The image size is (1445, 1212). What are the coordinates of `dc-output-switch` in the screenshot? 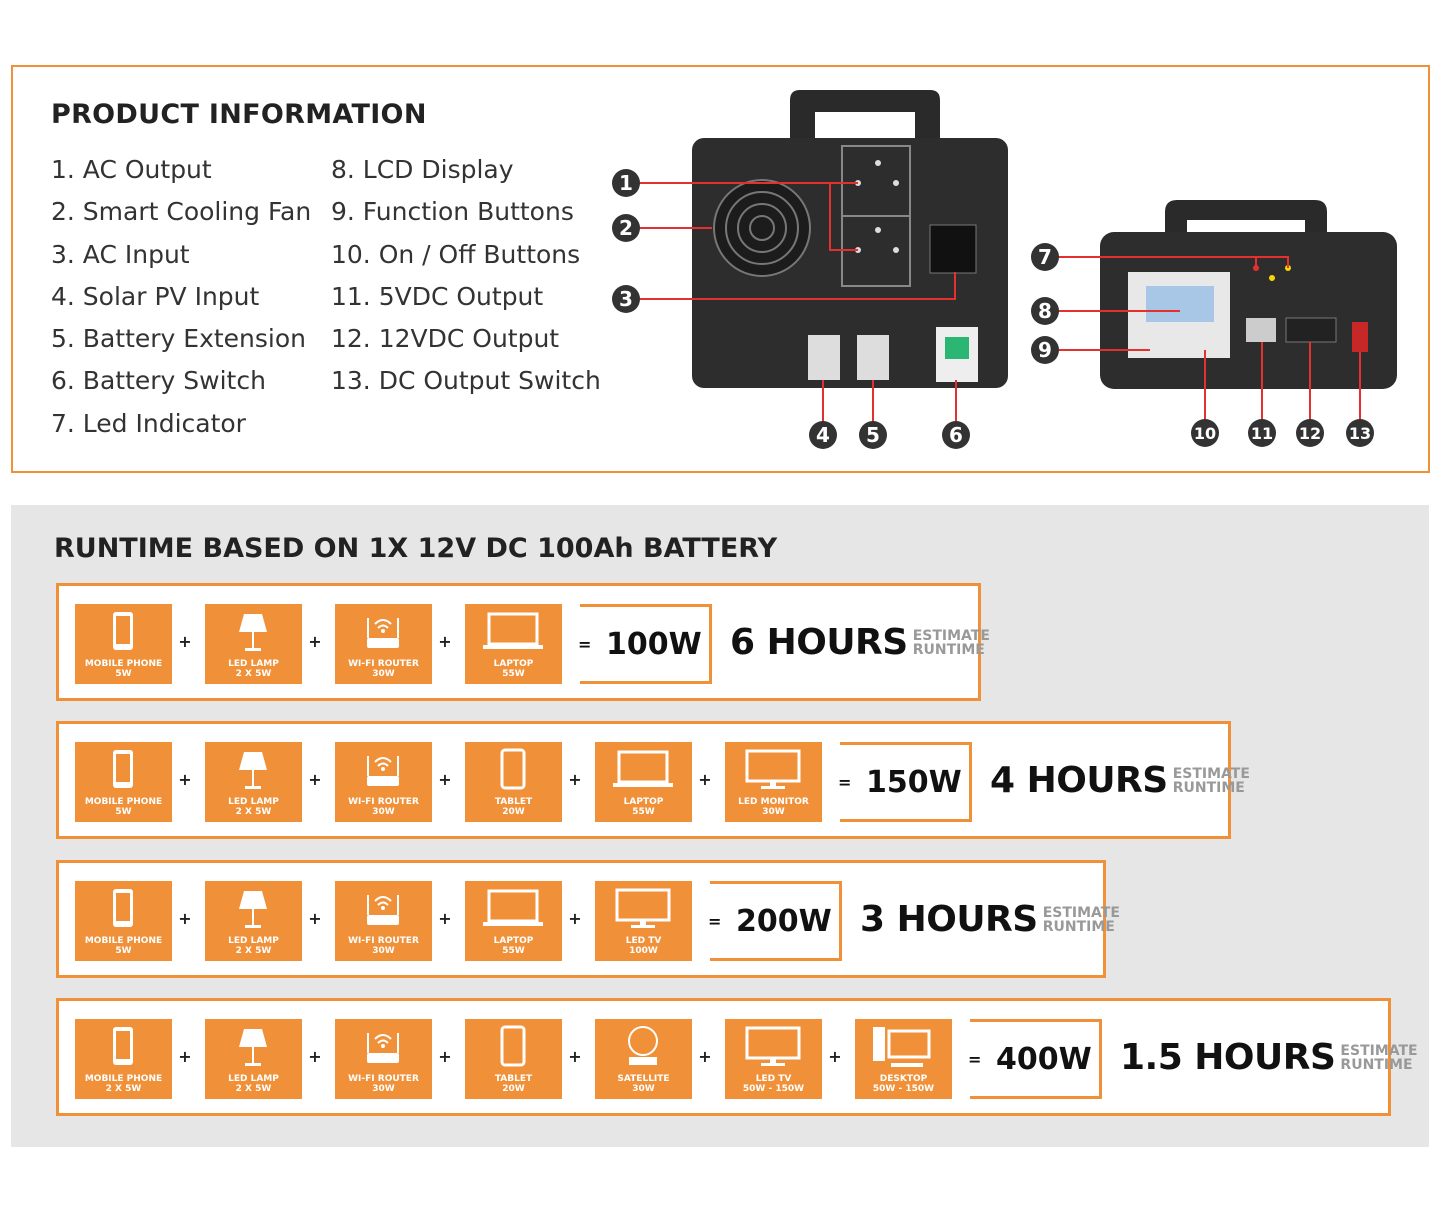 It's located at (1360, 337).